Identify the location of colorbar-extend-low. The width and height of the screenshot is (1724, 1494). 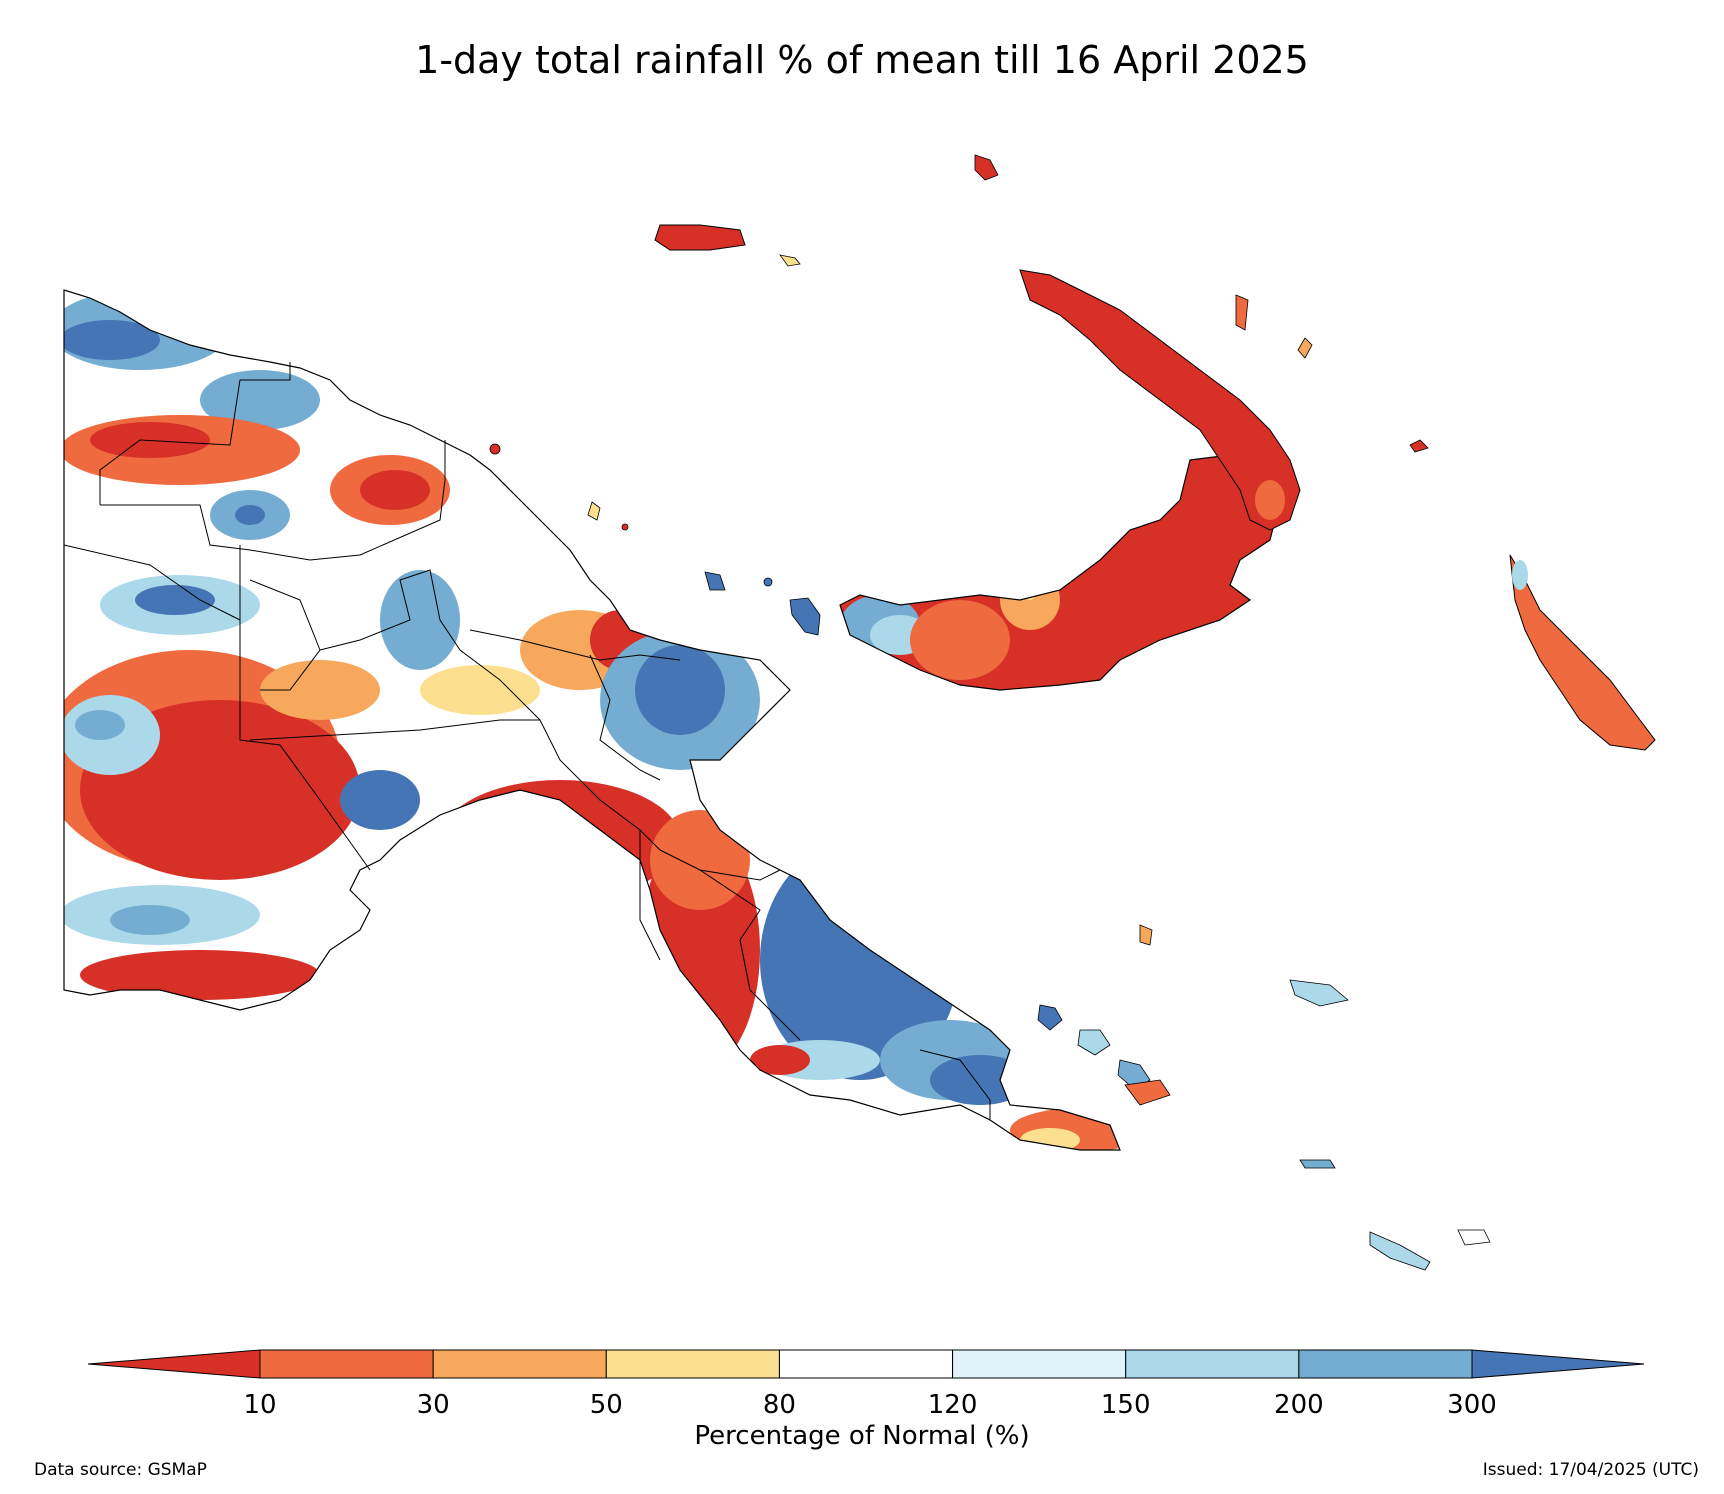
(174, 1364).